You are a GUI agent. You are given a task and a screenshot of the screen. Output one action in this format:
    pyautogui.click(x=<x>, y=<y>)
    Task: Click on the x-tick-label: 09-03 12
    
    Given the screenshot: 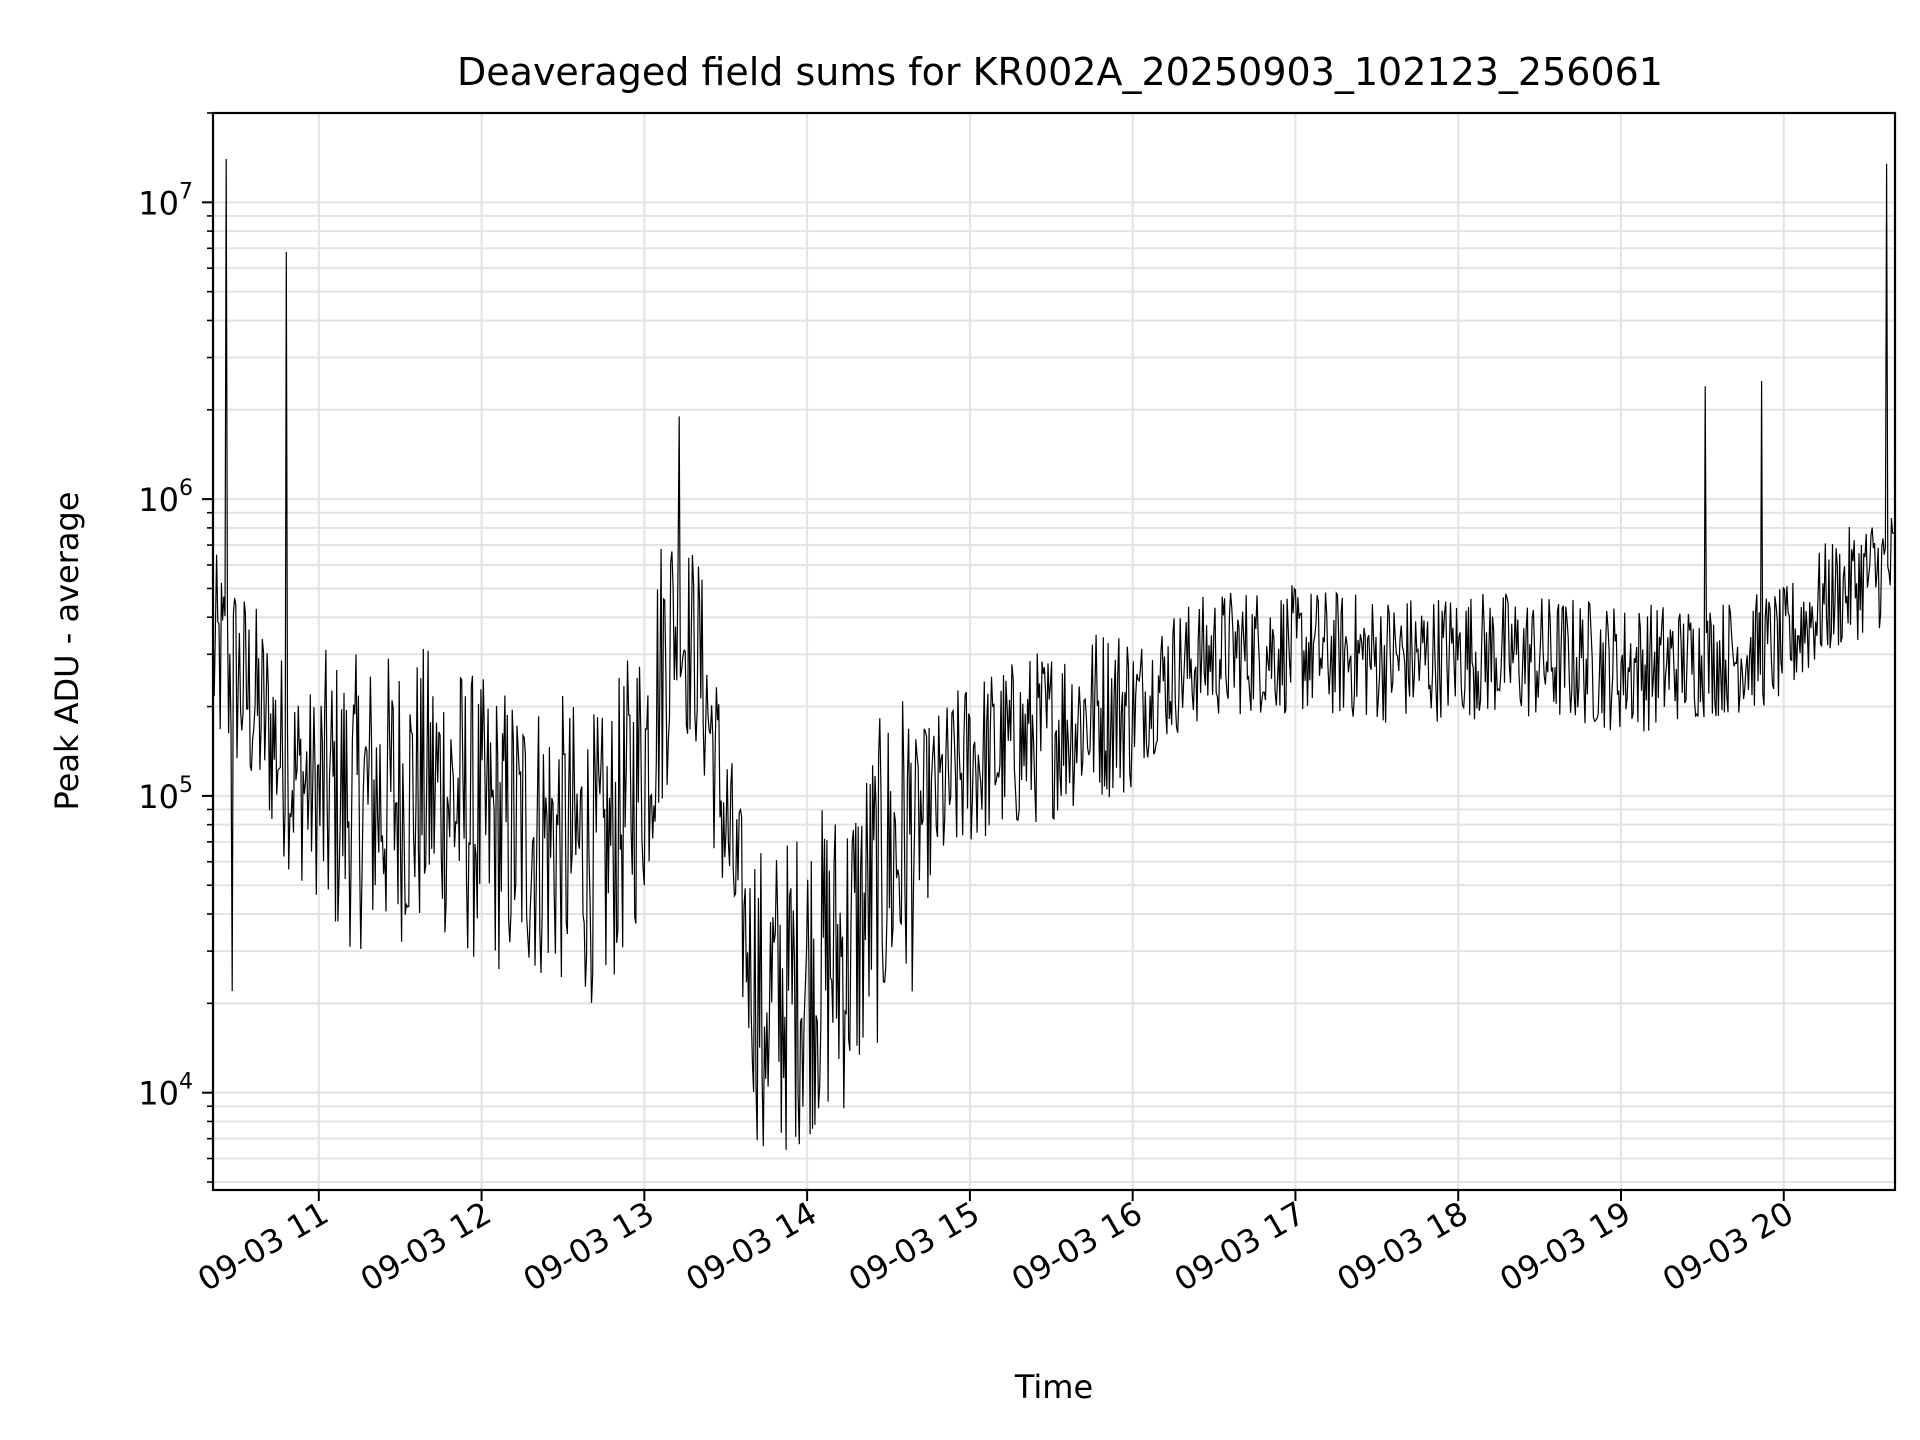 What is the action you would take?
    pyautogui.click(x=426, y=1246)
    